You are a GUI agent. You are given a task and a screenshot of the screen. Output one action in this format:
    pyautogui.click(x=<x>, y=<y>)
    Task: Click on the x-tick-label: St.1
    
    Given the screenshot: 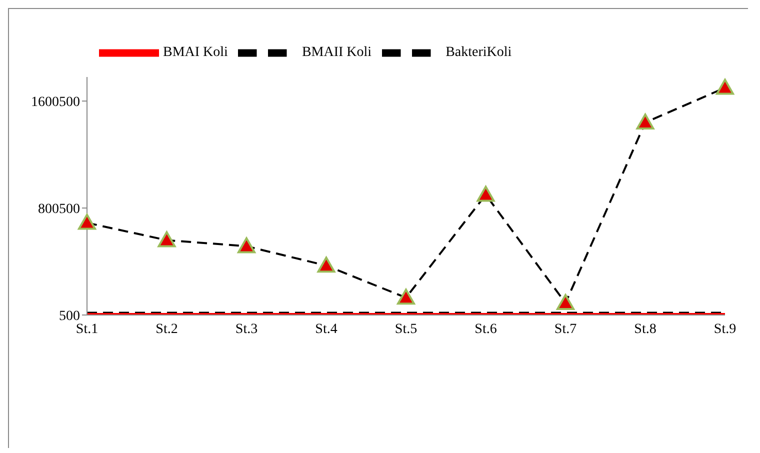 What is the action you would take?
    pyautogui.click(x=87, y=329)
    